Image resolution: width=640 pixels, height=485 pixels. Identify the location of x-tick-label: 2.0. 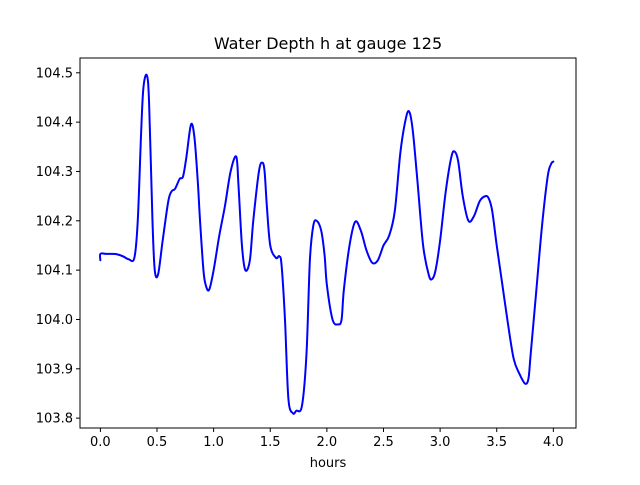
(327, 442).